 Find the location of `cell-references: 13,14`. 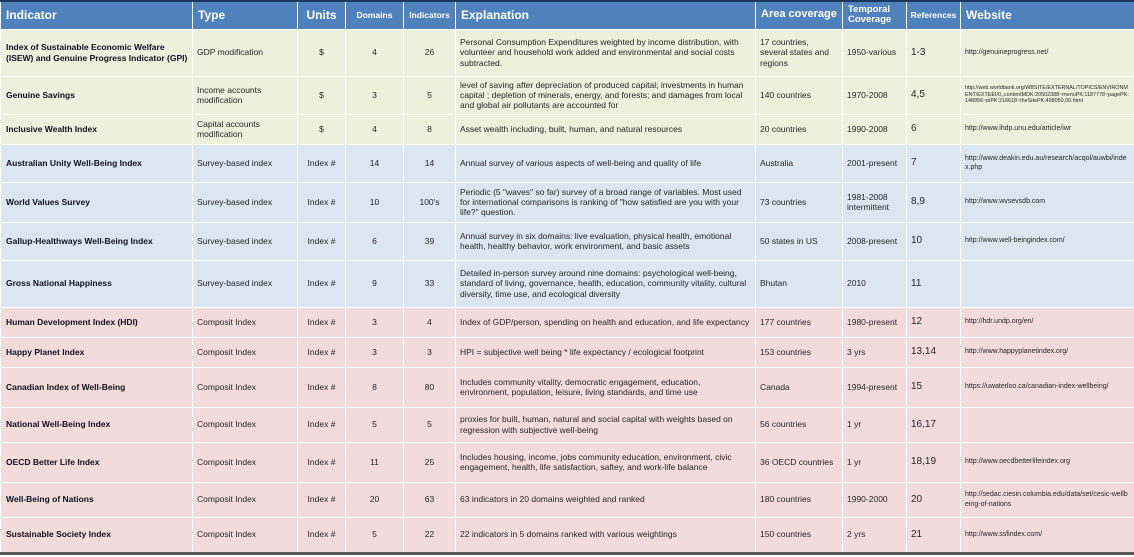

cell-references: 13,14 is located at coordinates (933, 352).